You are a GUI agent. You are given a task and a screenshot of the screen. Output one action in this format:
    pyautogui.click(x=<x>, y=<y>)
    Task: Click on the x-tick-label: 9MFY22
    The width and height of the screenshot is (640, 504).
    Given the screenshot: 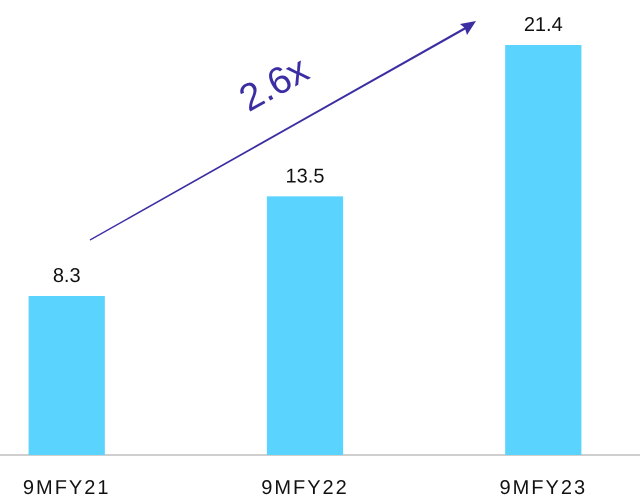 What is the action you would take?
    pyautogui.click(x=305, y=488)
    